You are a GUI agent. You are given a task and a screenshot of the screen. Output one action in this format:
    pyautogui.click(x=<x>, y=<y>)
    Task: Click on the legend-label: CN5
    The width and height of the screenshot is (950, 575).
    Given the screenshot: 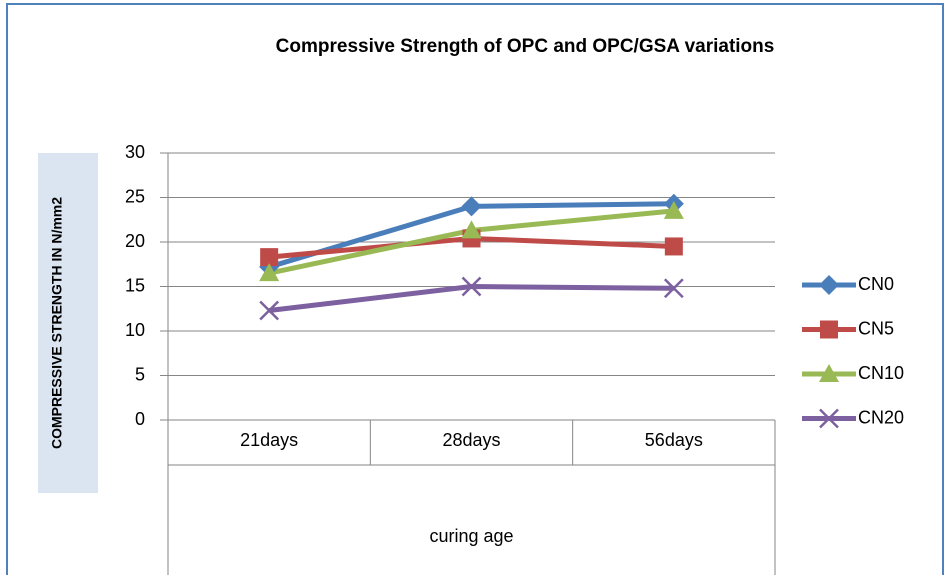 What is the action you would take?
    pyautogui.click(x=876, y=328)
    